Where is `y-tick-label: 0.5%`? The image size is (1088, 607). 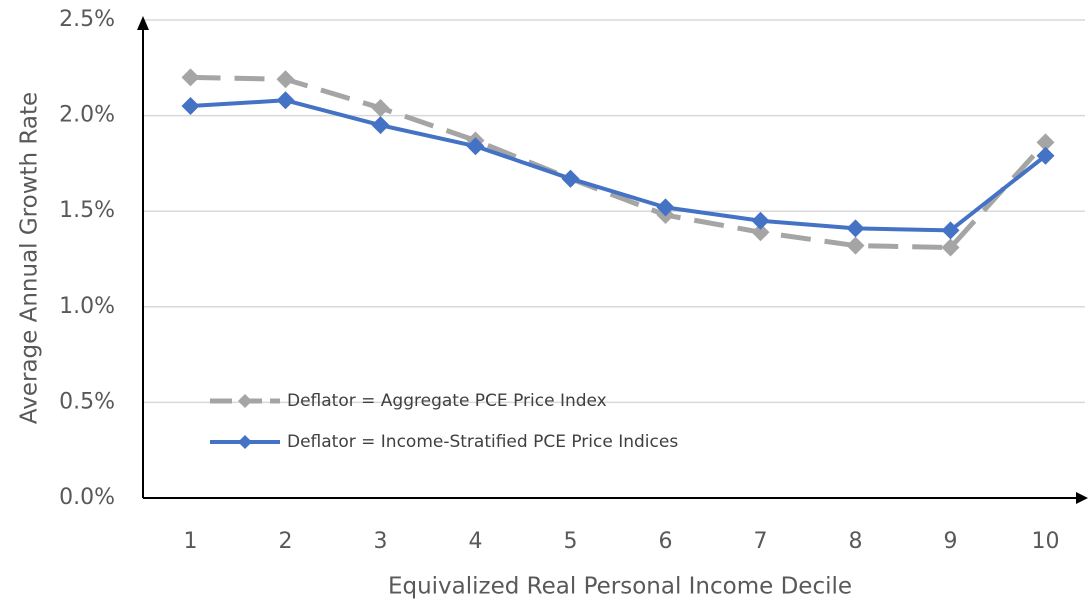
y-tick-label: 0.5% is located at coordinates (87, 401).